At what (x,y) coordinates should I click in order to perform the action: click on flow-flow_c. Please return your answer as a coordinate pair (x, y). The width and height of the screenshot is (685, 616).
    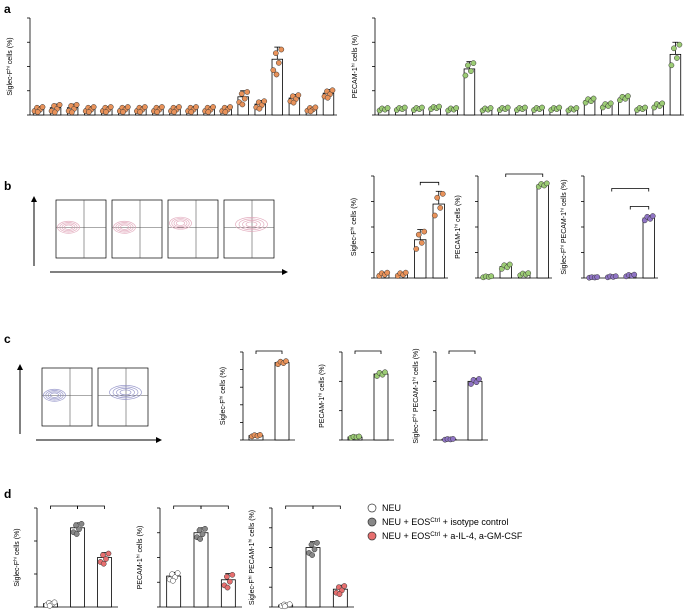
    Looking at the image, I should click on (89, 403).